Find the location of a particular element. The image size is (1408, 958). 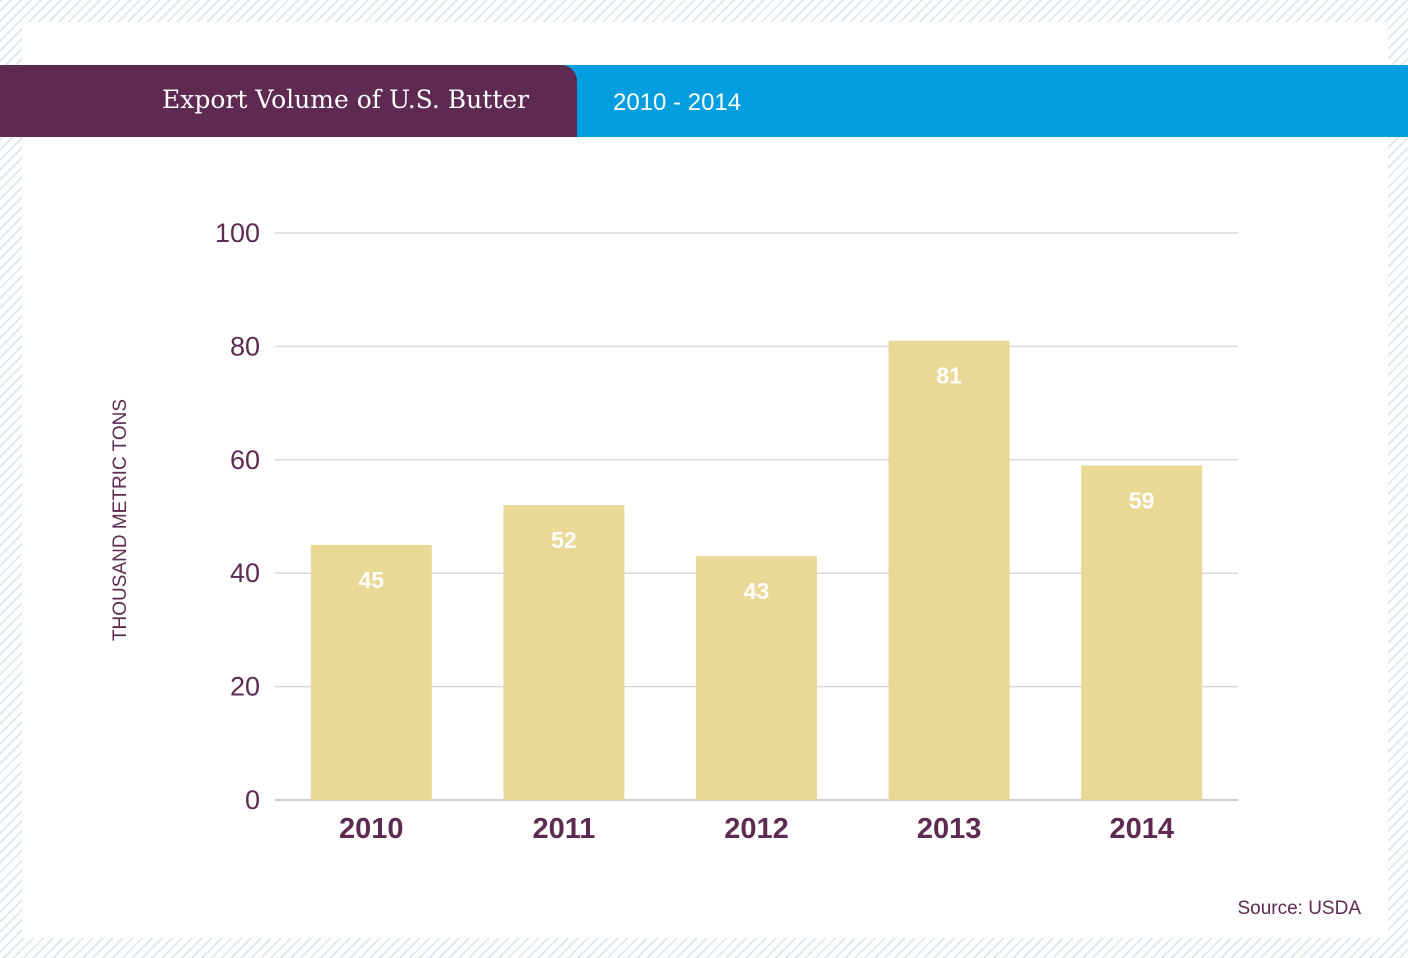

y-tick-label: 40 is located at coordinates (245, 573).